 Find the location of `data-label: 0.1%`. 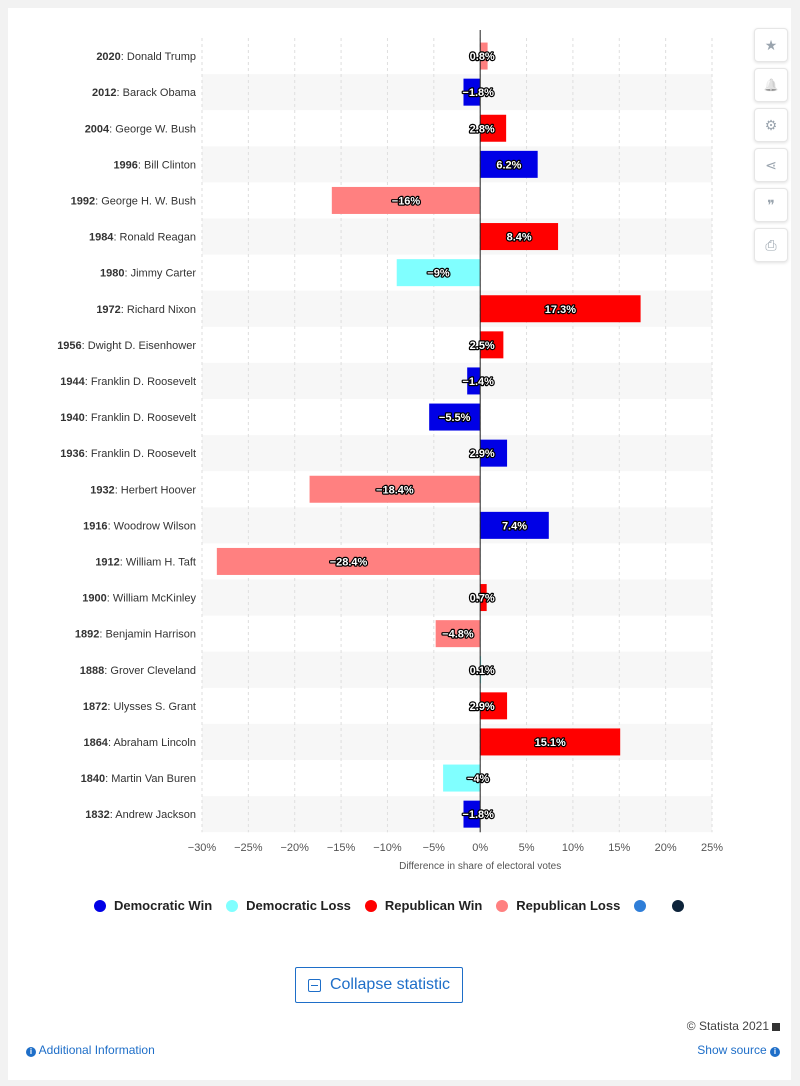

data-label: 0.1% is located at coordinates (482, 671).